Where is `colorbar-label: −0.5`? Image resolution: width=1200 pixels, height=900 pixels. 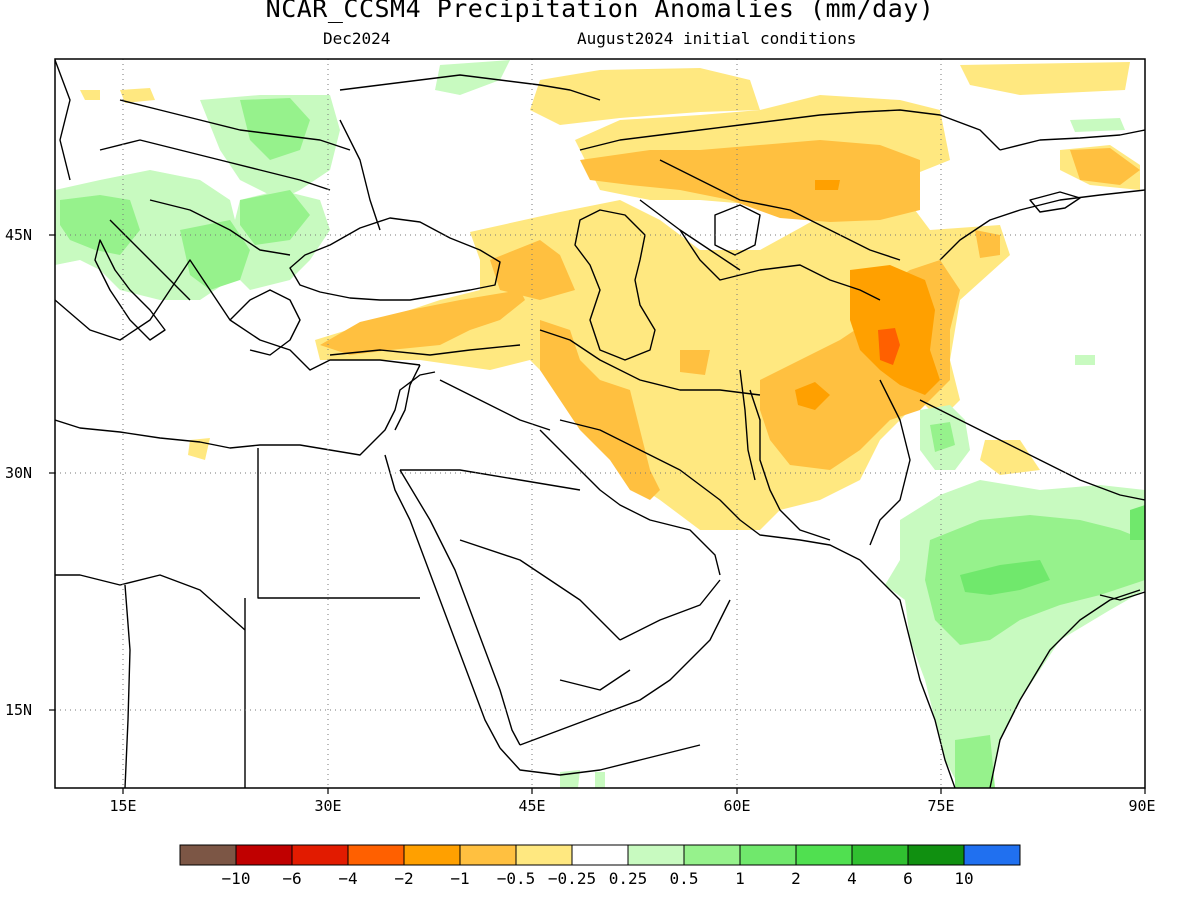 colorbar-label: −0.5 is located at coordinates (516, 878).